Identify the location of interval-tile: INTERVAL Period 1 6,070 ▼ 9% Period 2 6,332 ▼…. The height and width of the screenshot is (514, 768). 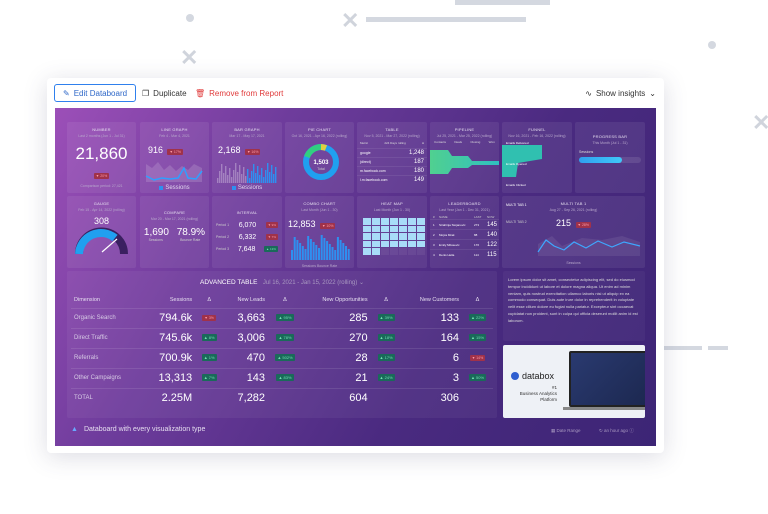
(247, 232).